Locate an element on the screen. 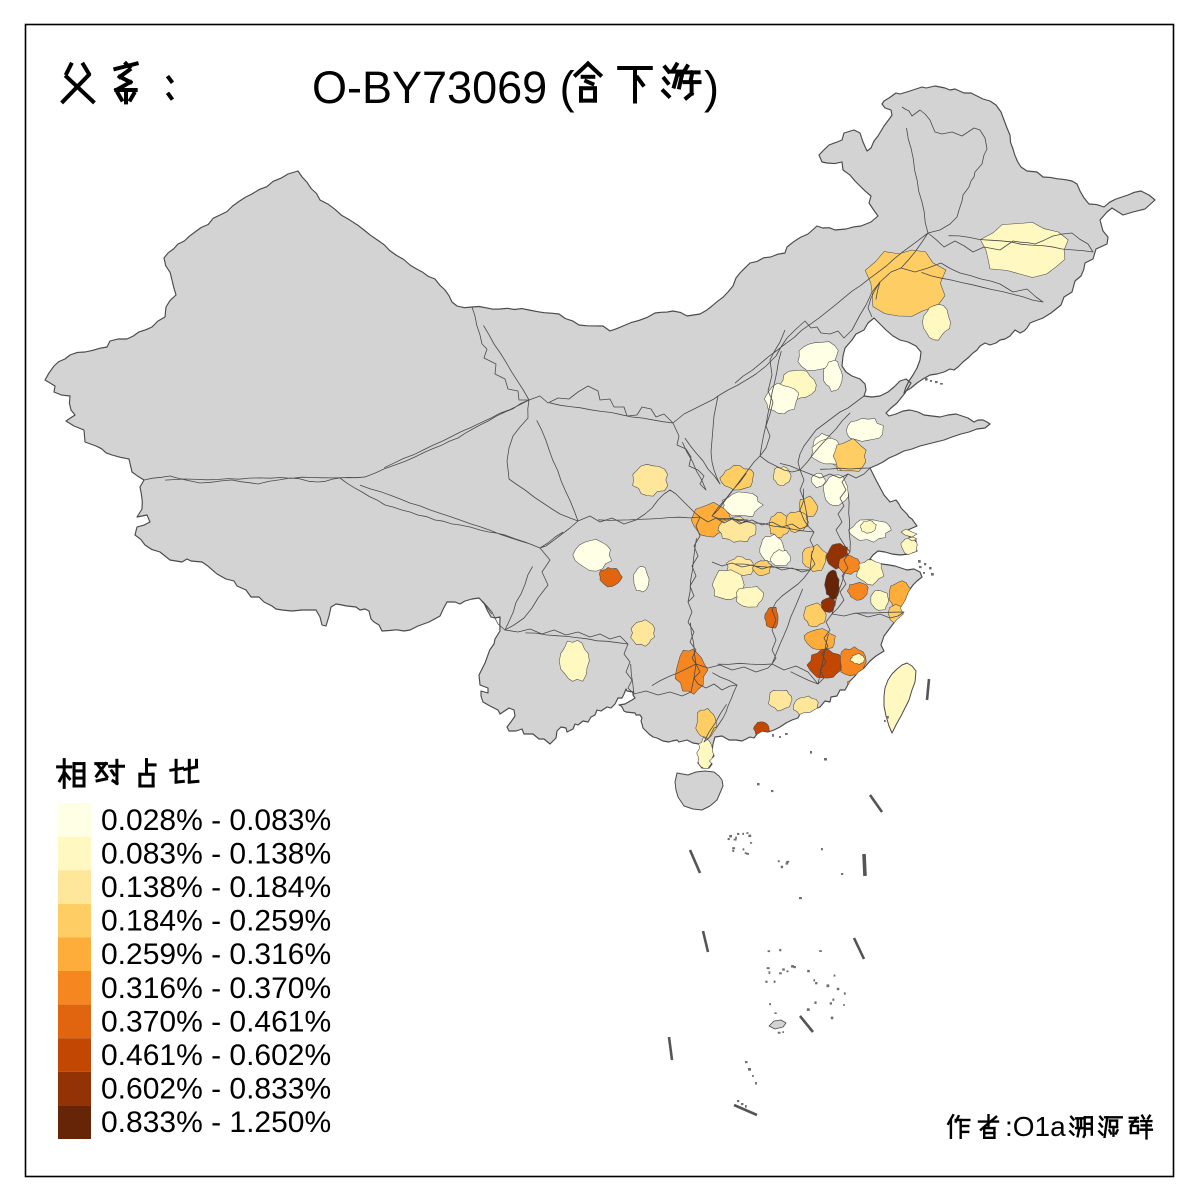 The height and width of the screenshot is (1200, 1200). svg-text: 0.370% - 0.461% is located at coordinates (216, 1021).